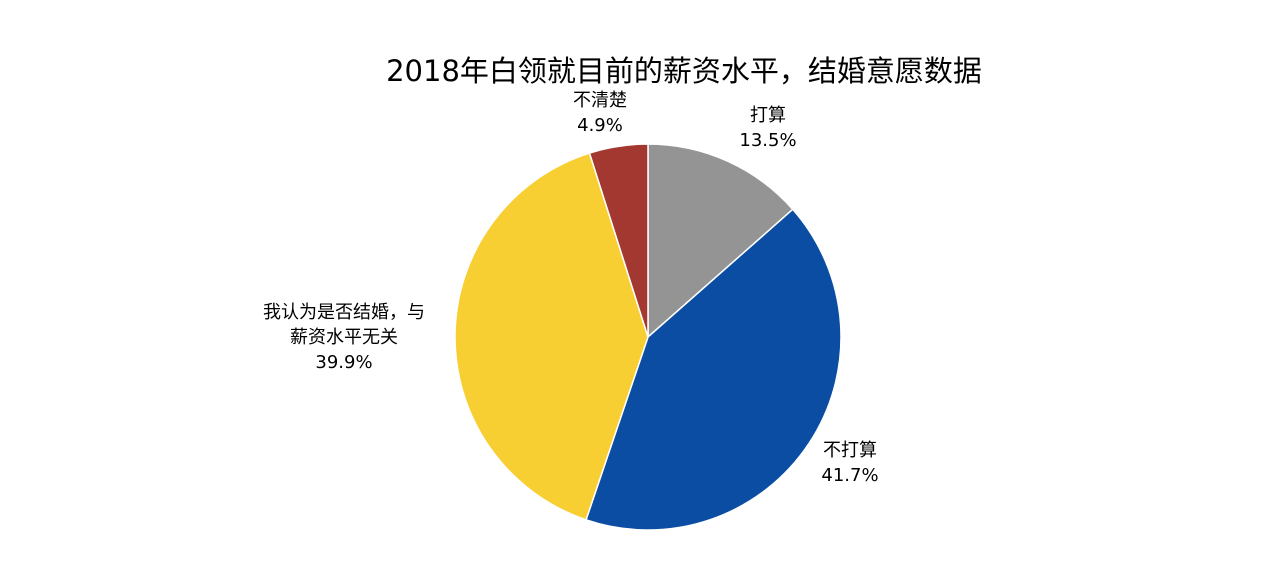 The height and width of the screenshot is (581, 1267). I want to click on slice-value-label: 4.9%, so click(600, 125).